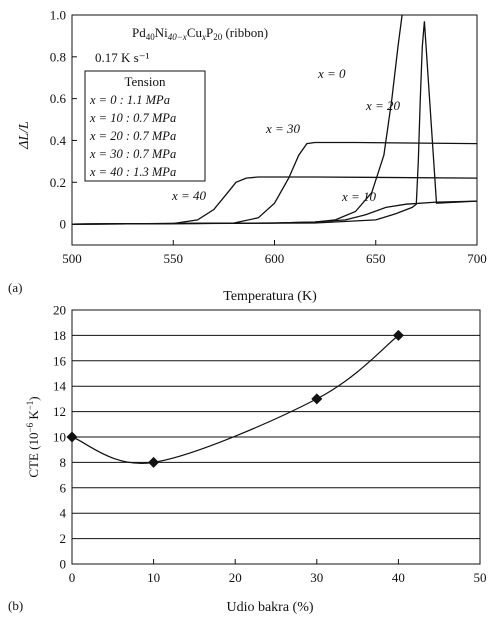 The image size is (493, 627). I want to click on chart-a-ytick-label: 0.2, so click(58, 182).